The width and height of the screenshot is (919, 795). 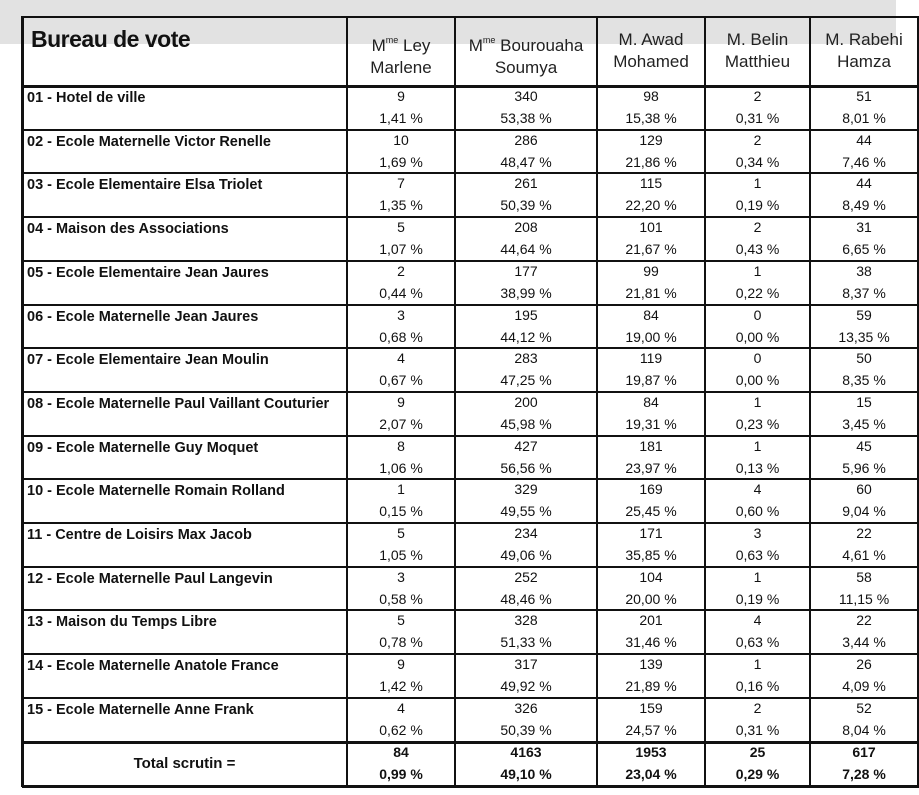 What do you see at coordinates (140, 709) in the screenshot?
I see `polling-station-name: 15 - Ecole Maternelle Anne Frank` at bounding box center [140, 709].